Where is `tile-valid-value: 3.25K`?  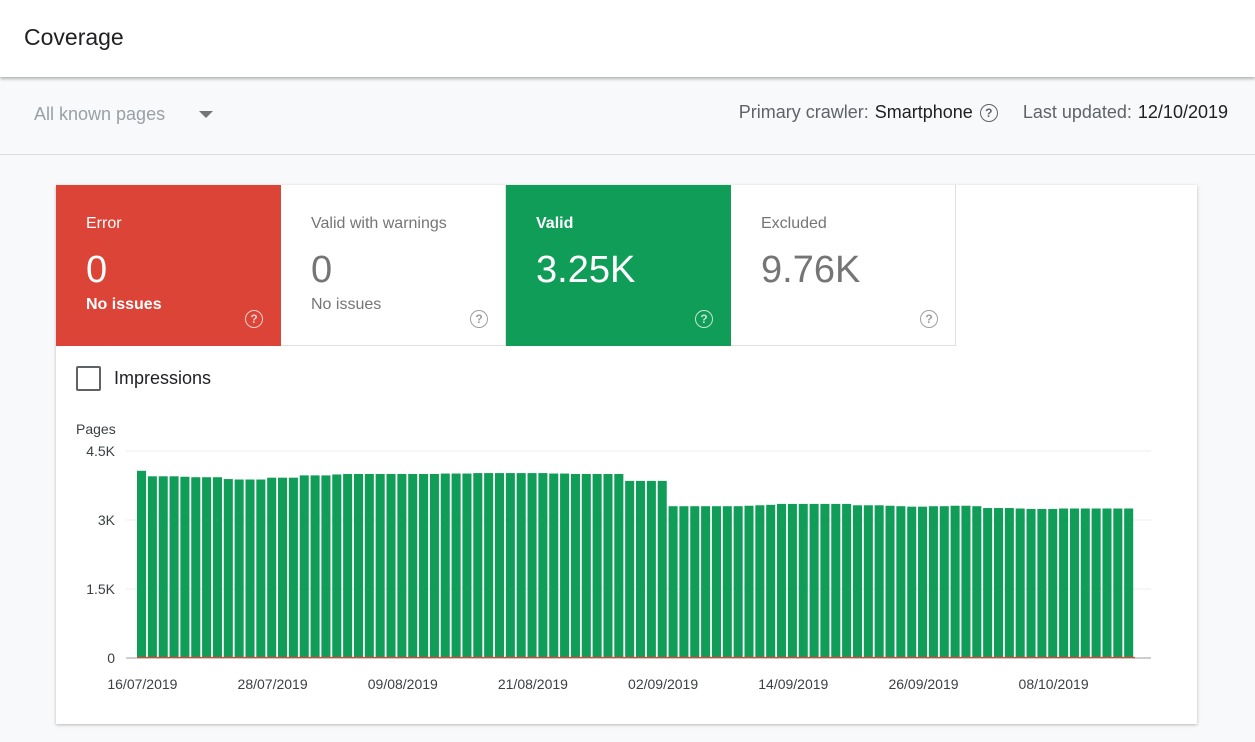
tile-valid-value: 3.25K is located at coordinates (586, 270).